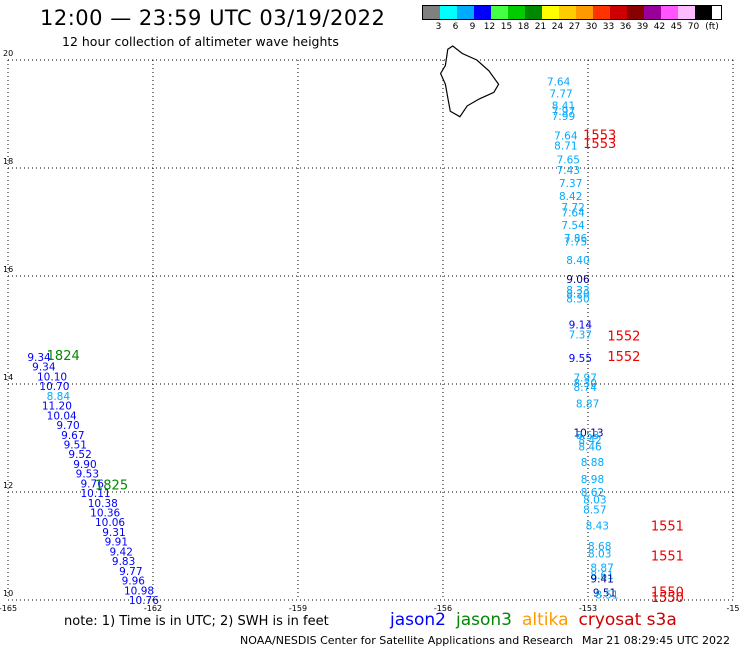  Describe the element at coordinates (57, 407) in the screenshot. I see `wave-height-label: 11.20` at that location.